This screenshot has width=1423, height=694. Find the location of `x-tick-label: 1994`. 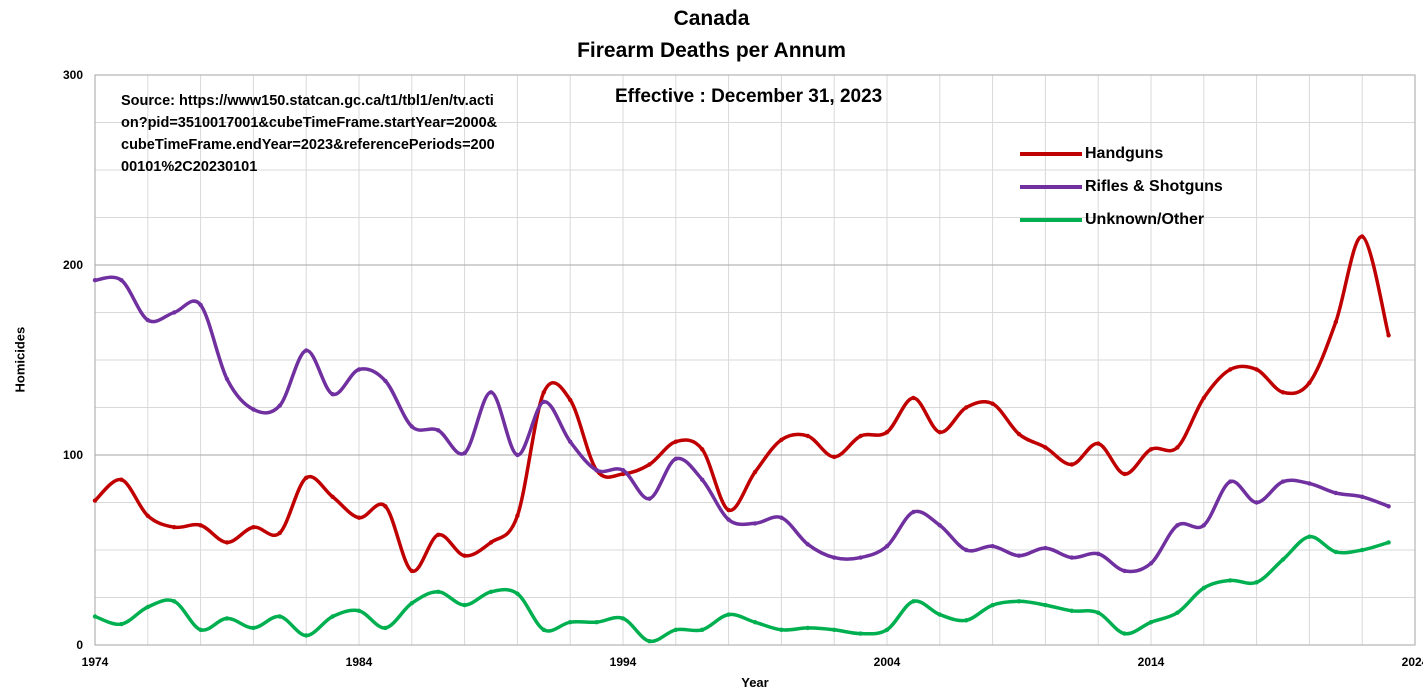

x-tick-label: 1994 is located at coordinates (623, 662).